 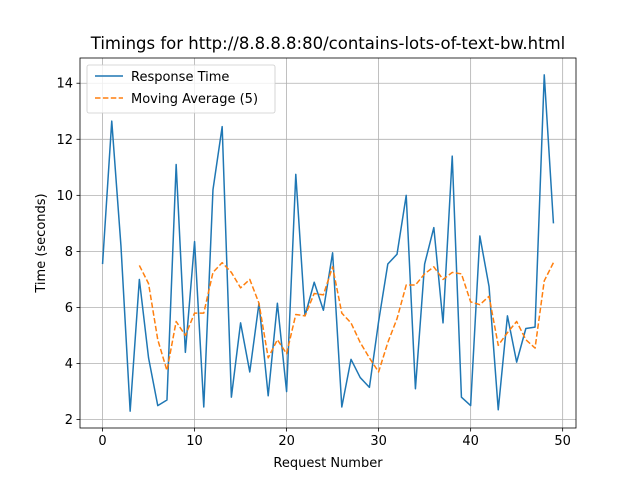 I want to click on legend: Response Time Moving Average (5), so click(x=181, y=89).